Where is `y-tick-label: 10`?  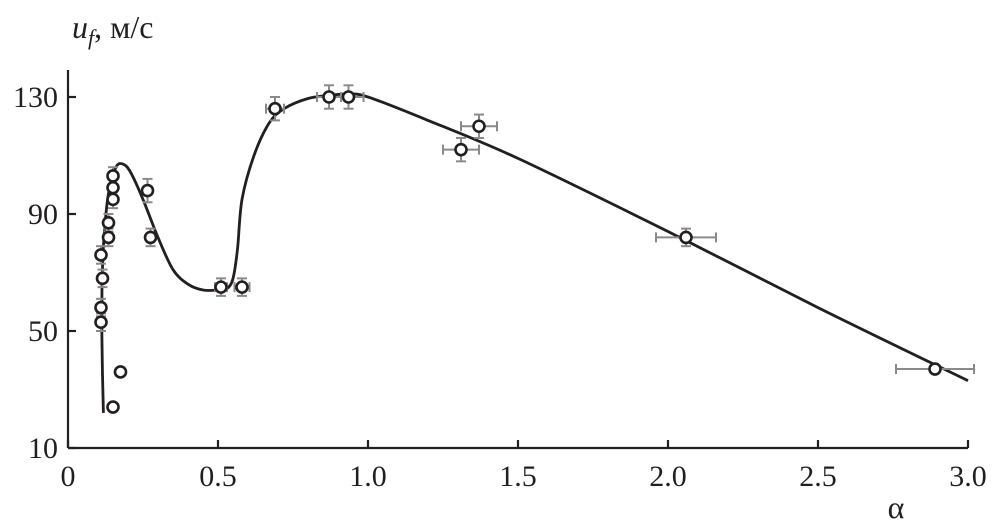
y-tick-label: 10 is located at coordinates (43, 448).